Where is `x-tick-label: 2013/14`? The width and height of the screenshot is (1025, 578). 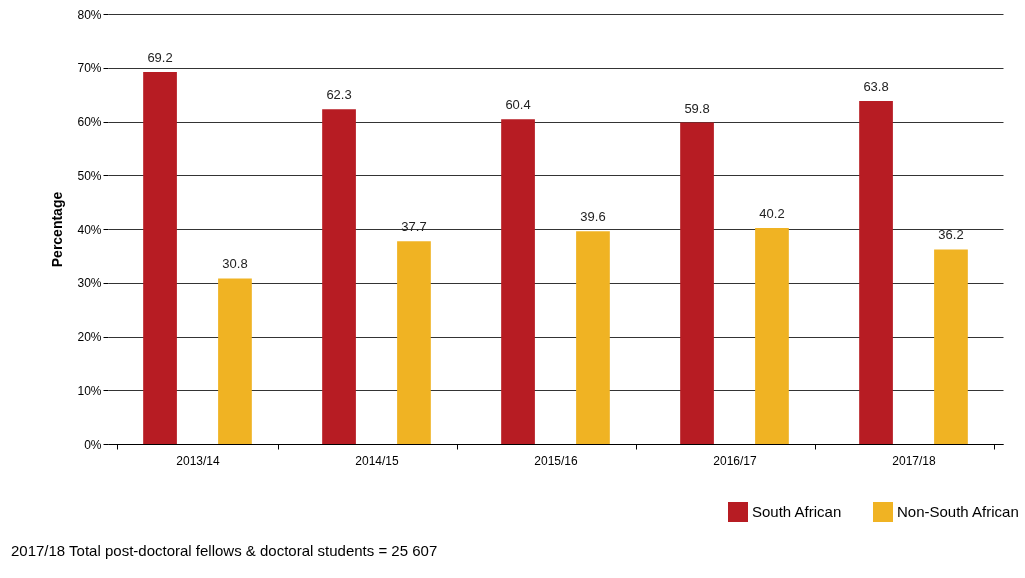
x-tick-label: 2013/14 is located at coordinates (198, 460).